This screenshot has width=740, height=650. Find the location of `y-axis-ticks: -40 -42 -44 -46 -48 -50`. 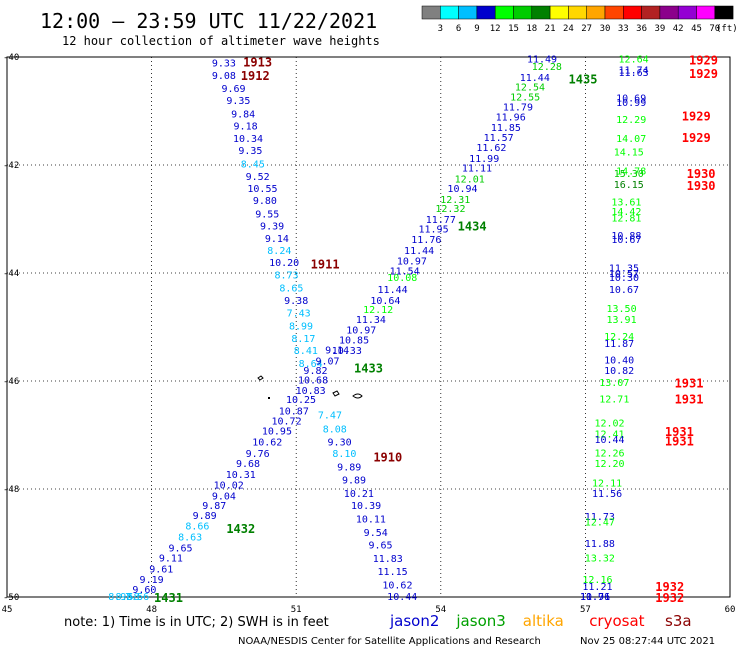

y-axis-ticks: -40 -42 -44 -46 -48 -50 is located at coordinates (11, 328).